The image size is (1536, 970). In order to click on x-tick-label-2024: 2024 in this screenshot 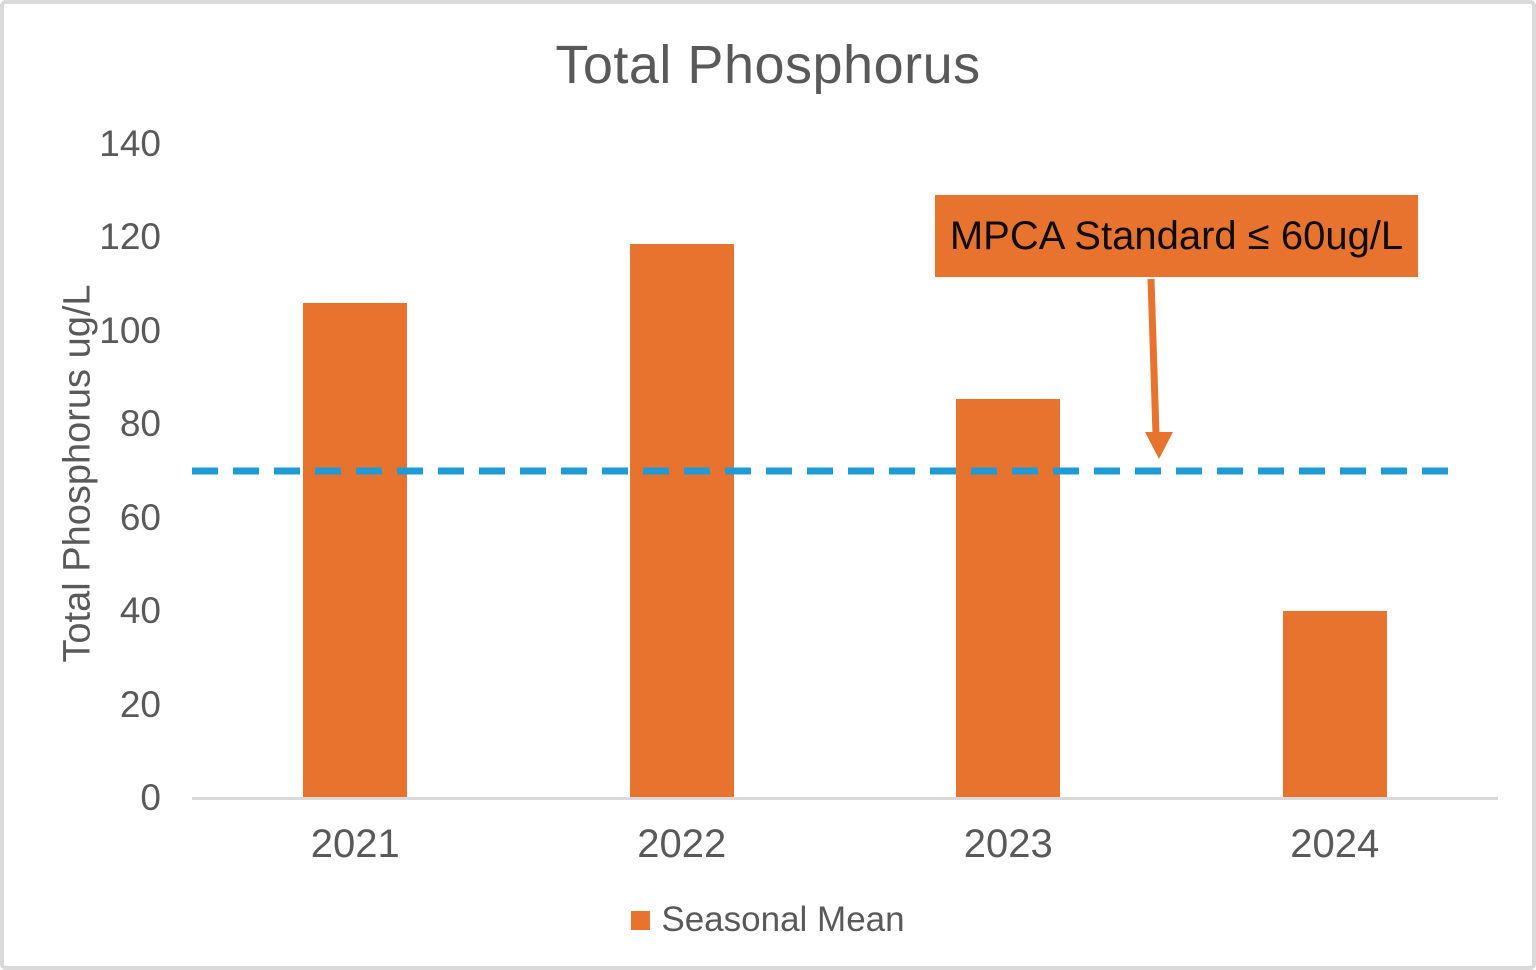, I will do `click(1335, 844)`.